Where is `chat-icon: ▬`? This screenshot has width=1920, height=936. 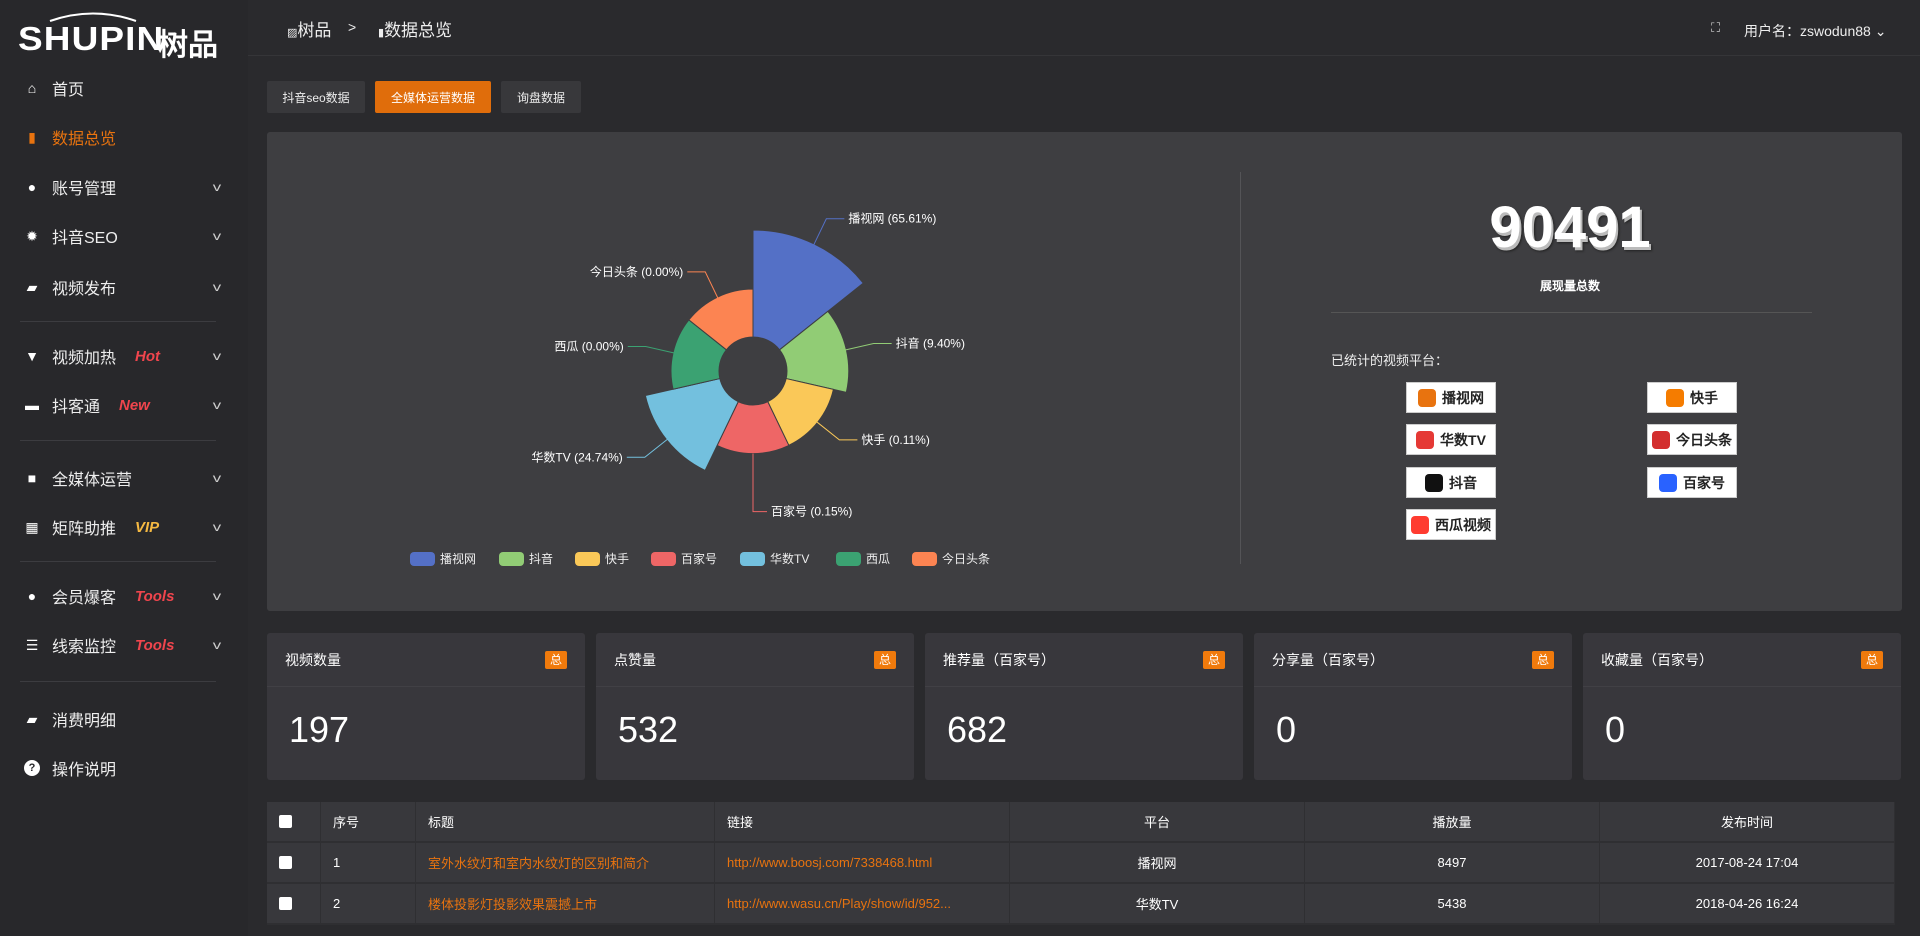
chat-icon: ▬ is located at coordinates (32, 405).